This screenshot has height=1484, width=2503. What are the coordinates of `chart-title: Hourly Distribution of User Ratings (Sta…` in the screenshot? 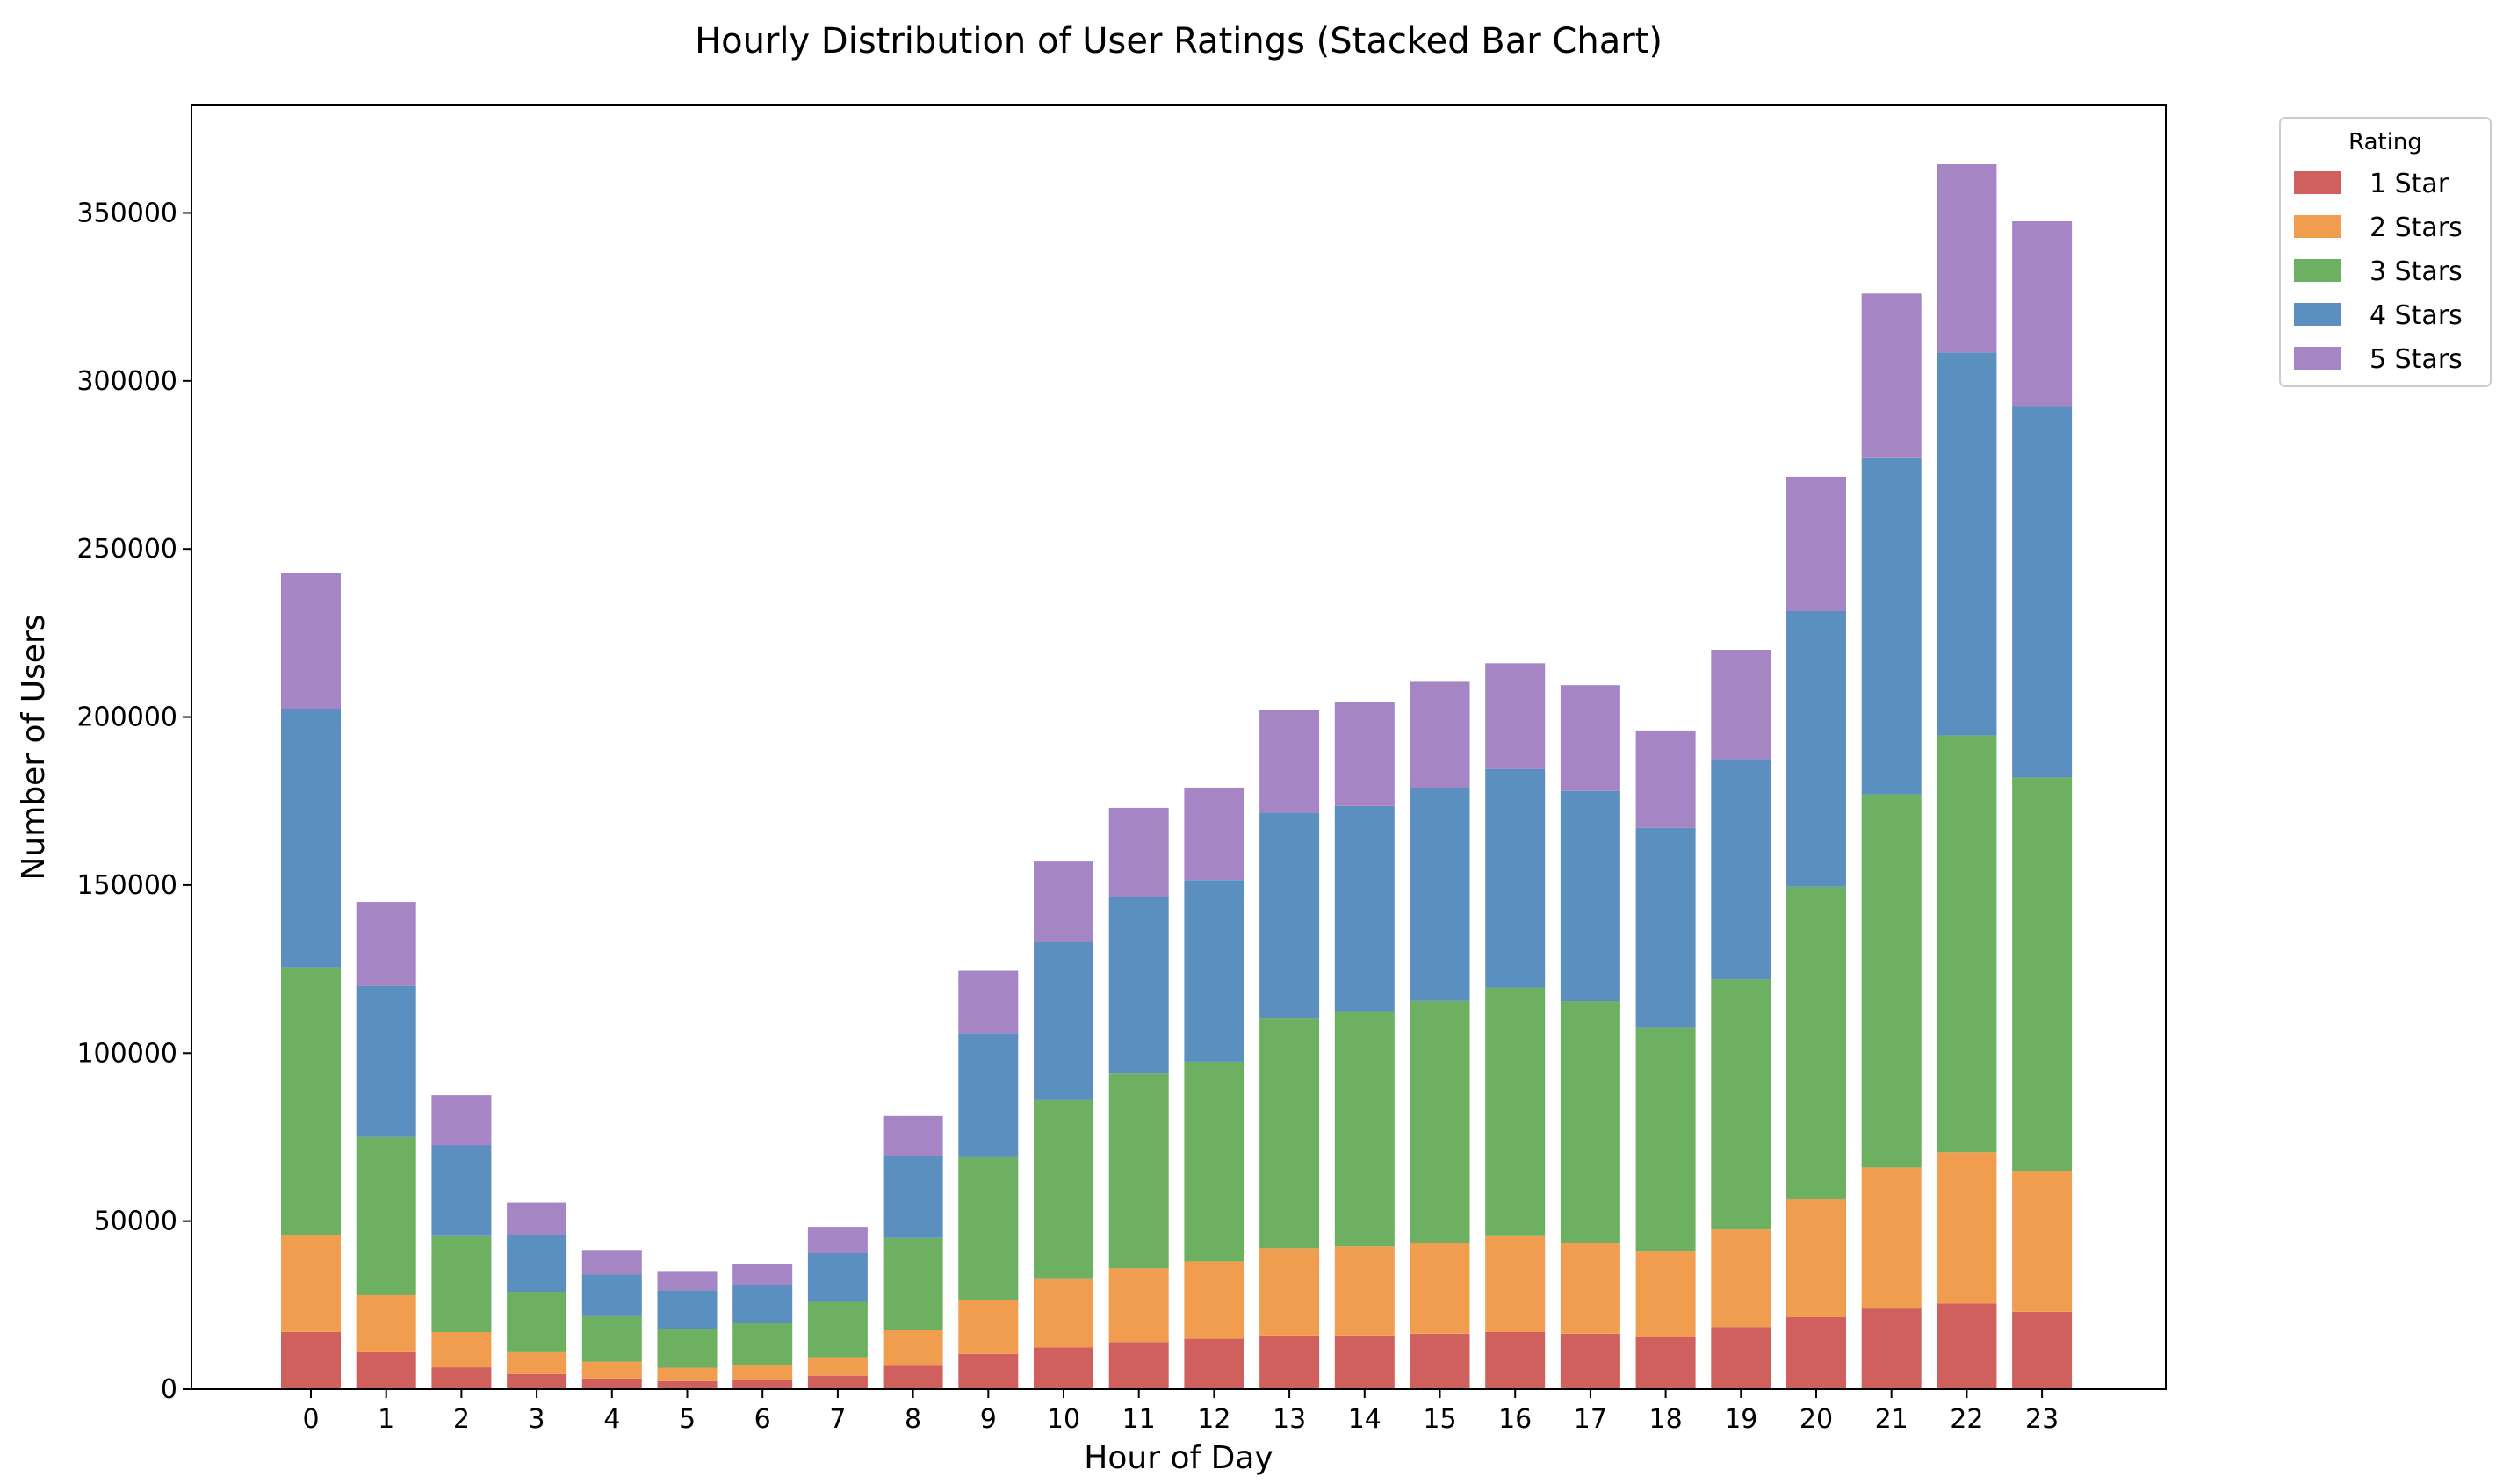 It's located at (1179, 41).